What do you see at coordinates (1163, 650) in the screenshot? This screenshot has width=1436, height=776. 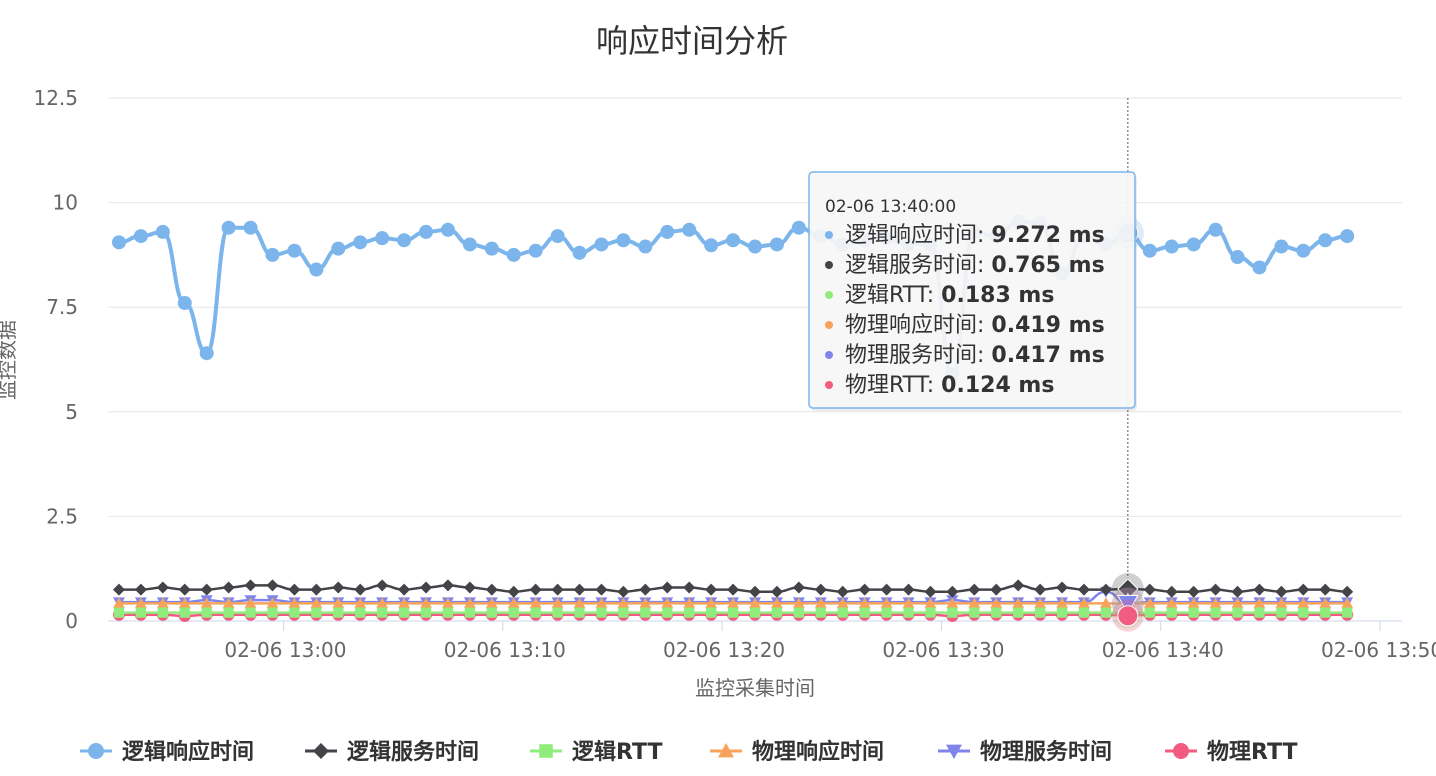 I see `x-tick-label: 02-06 13:40` at bounding box center [1163, 650].